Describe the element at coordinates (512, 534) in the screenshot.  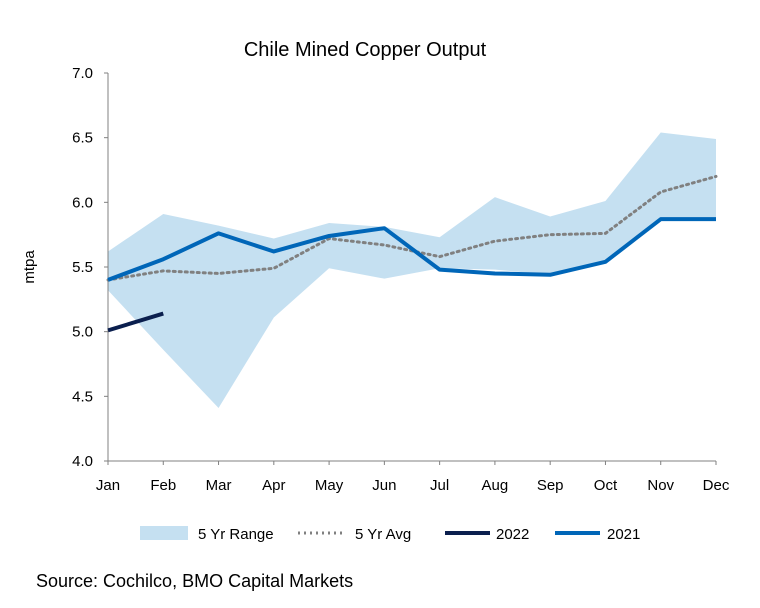
I see `legend-label-2022: 2022` at that location.